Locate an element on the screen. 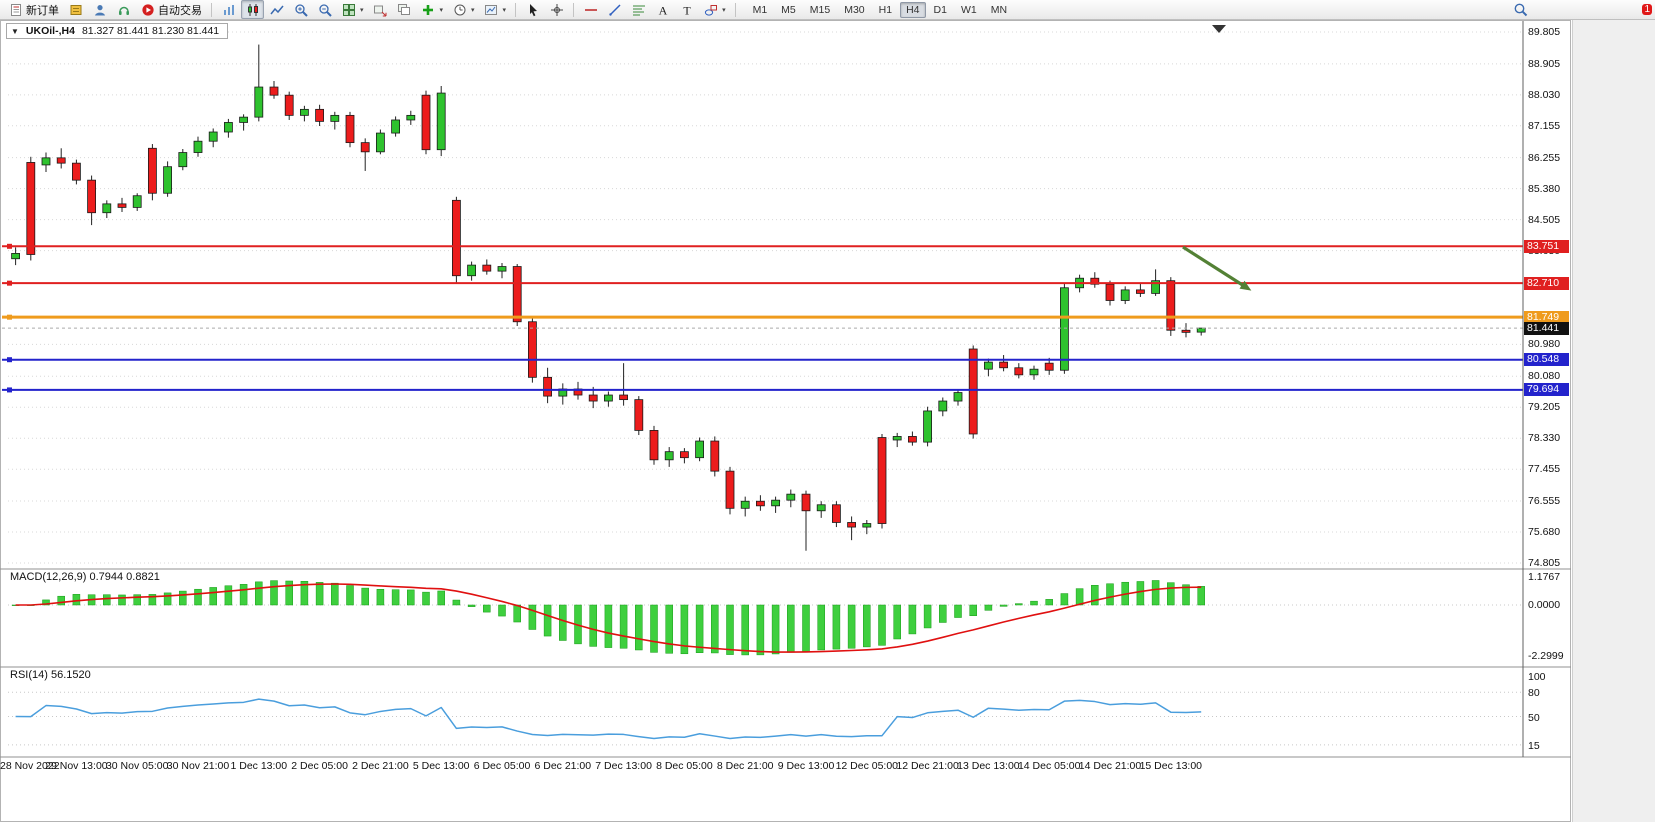 This screenshot has width=1655, height=822. navigator-icon is located at coordinates (123, 9).